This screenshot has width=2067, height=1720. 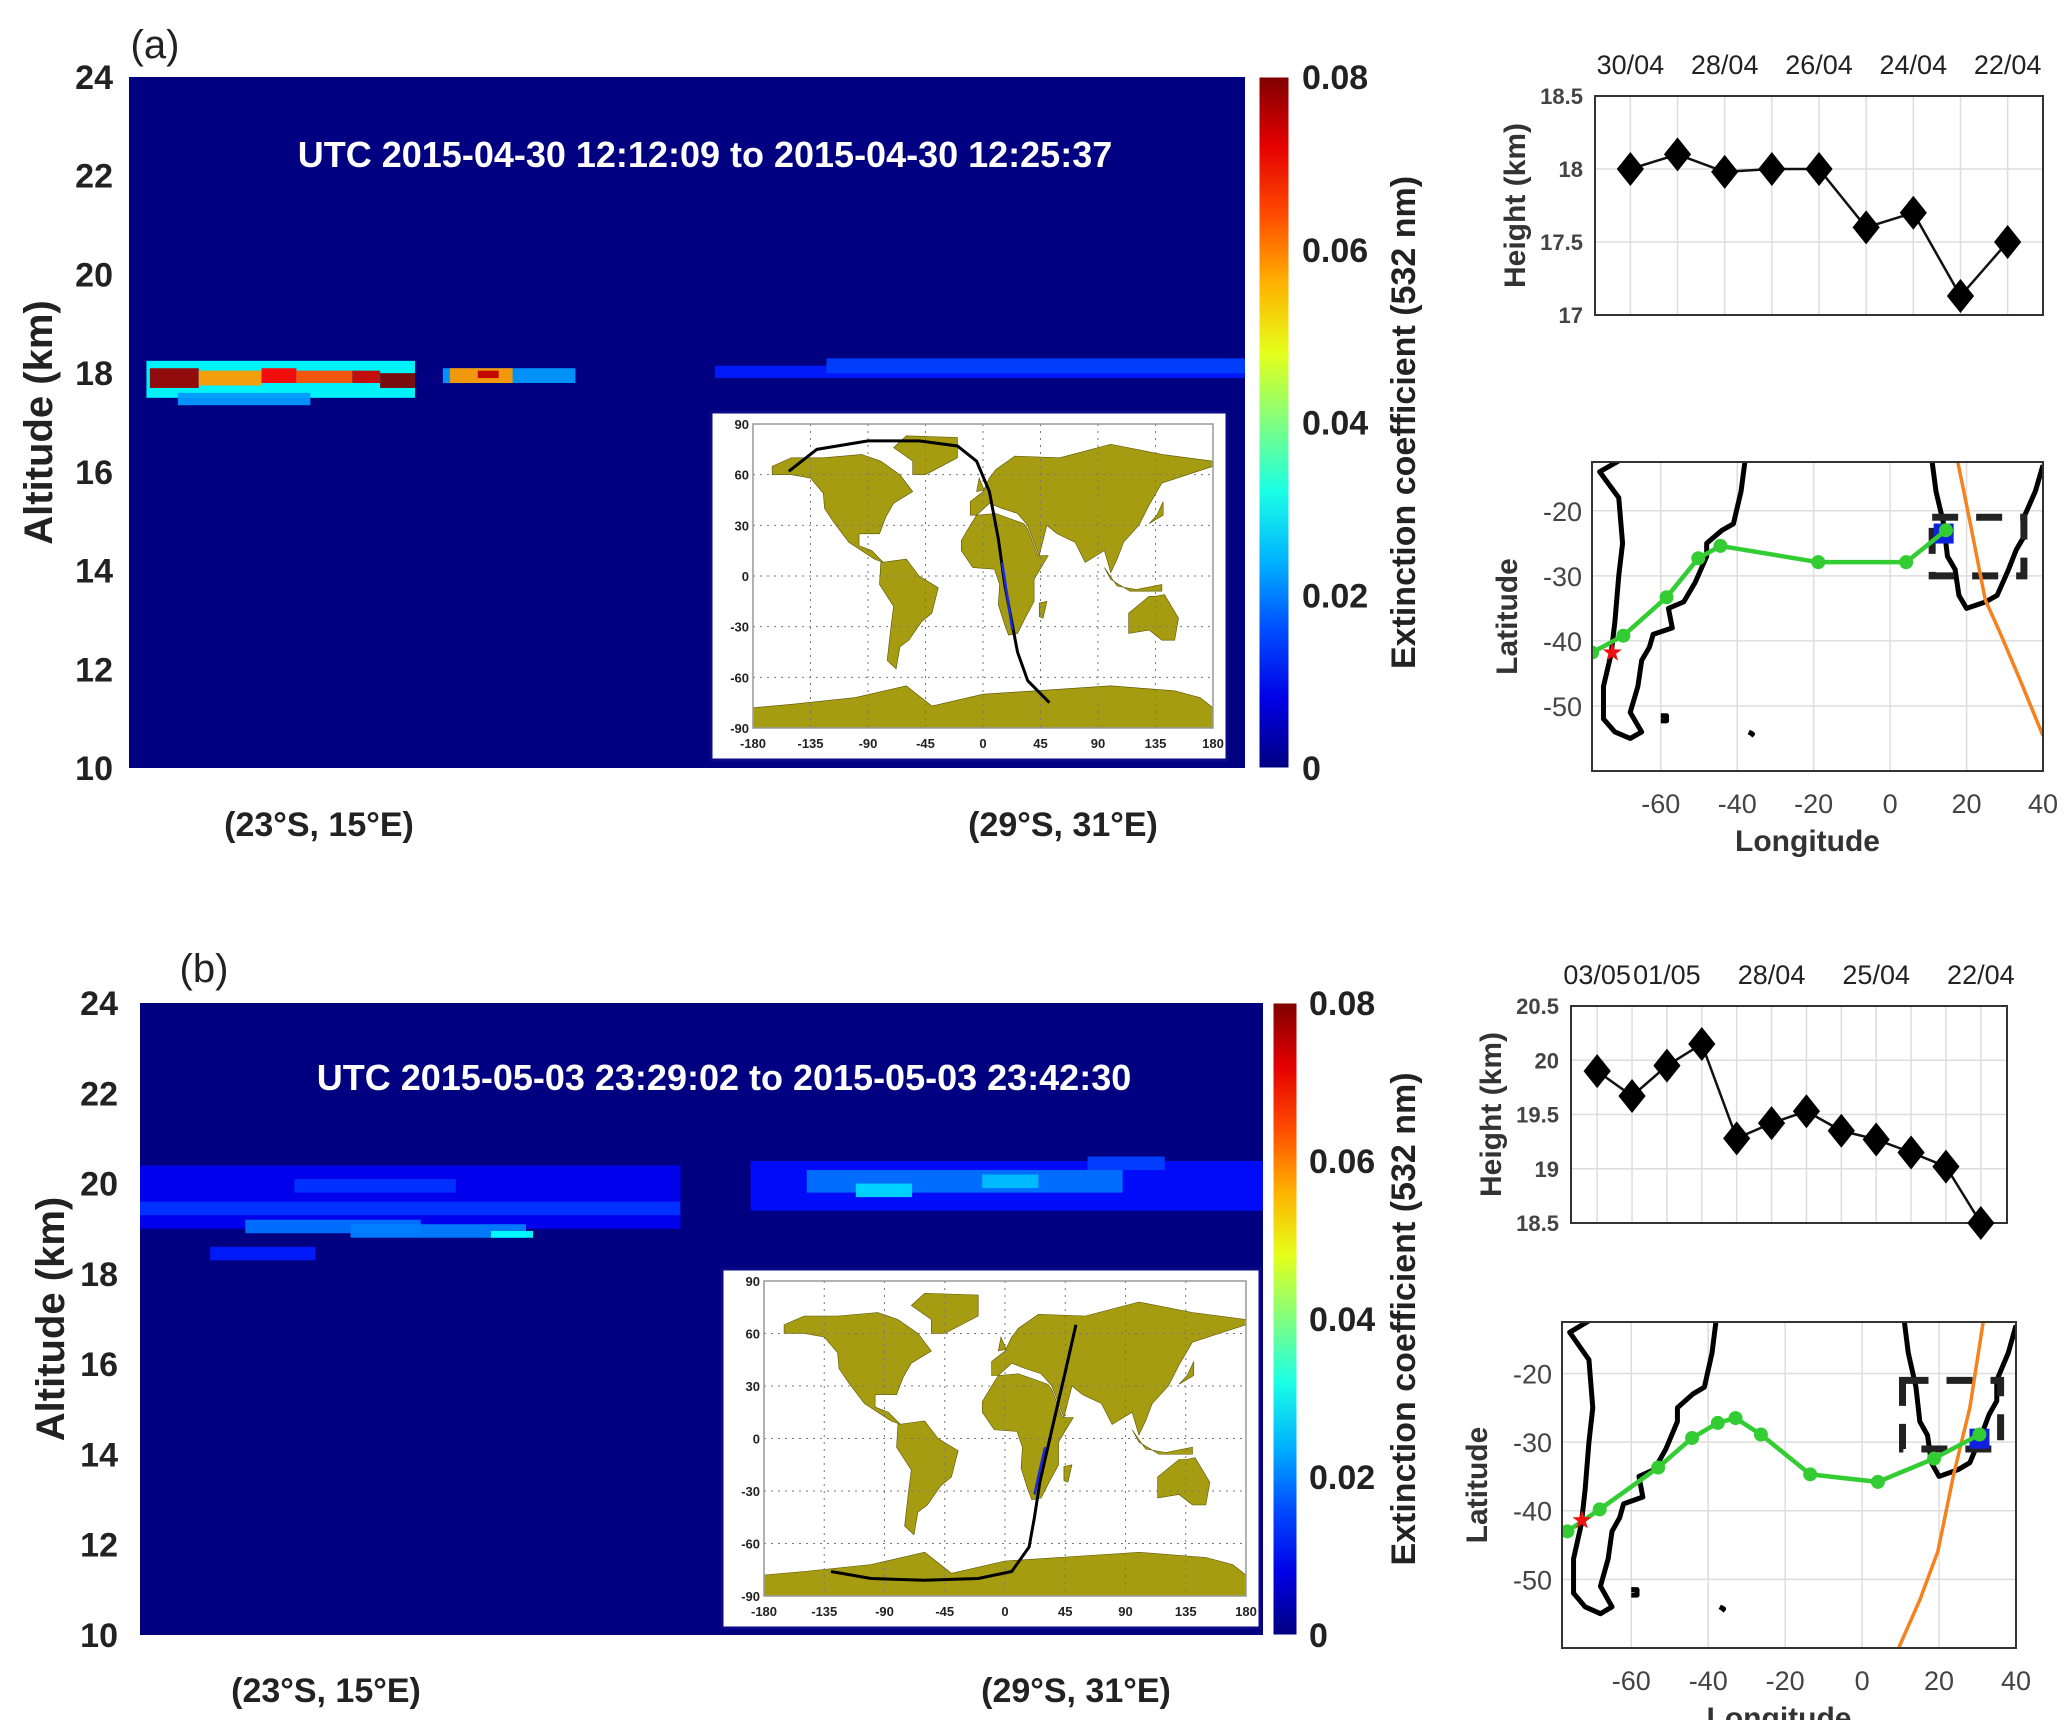 What do you see at coordinates (1941, 1485) in the screenshot?
I see `satellite-orbit-line` at bounding box center [1941, 1485].